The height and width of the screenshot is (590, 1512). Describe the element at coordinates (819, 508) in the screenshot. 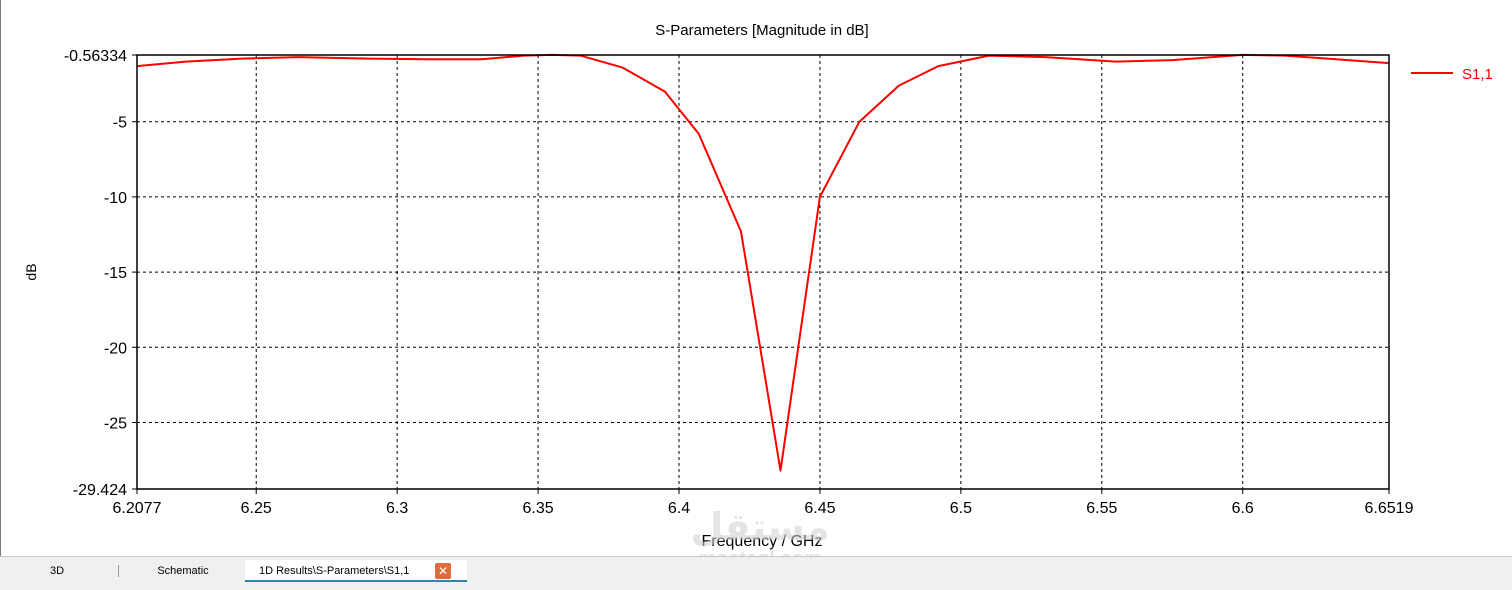

I see `x-tick-label: 6.45` at that location.